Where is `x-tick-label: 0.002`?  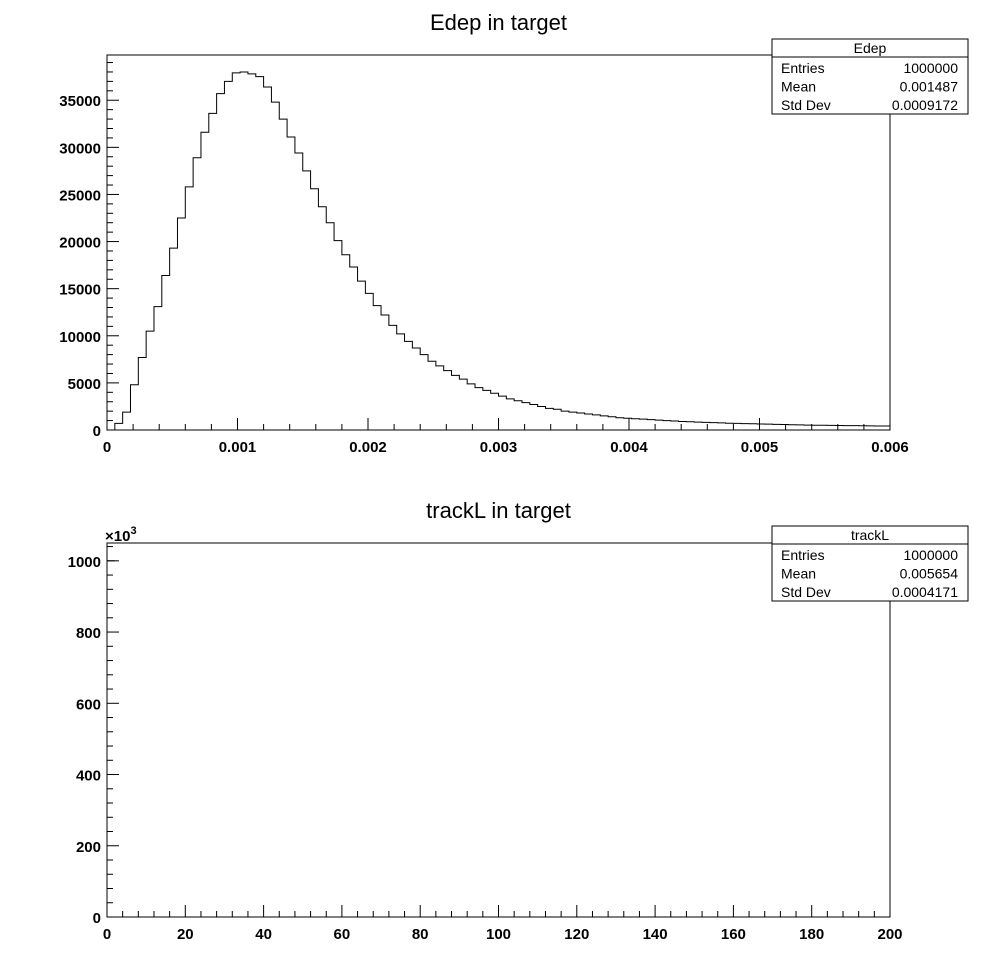
x-tick-label: 0.002 is located at coordinates (368, 447).